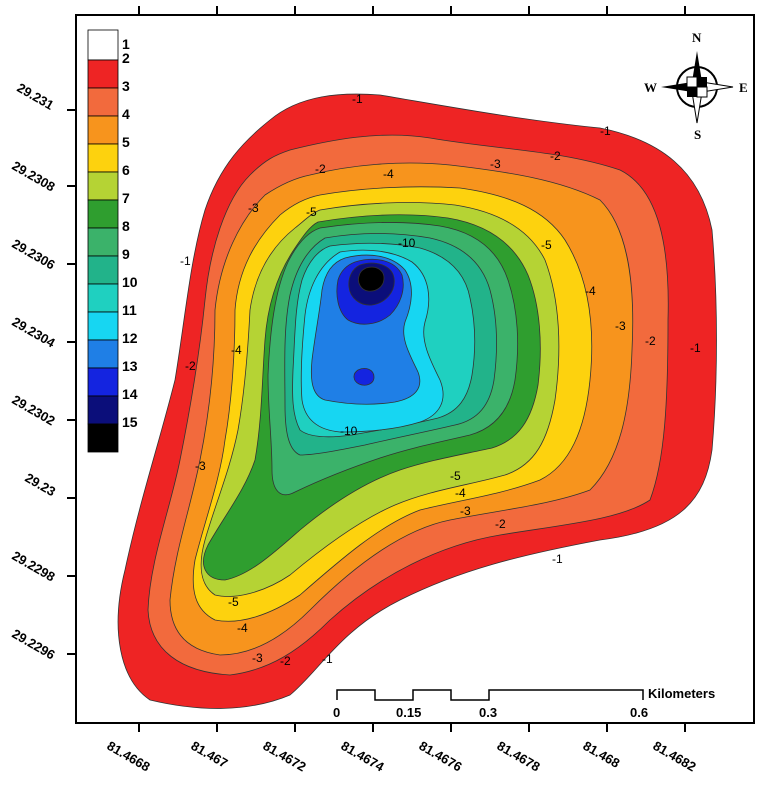 The image size is (758, 791). Describe the element at coordinates (337, 712) in the screenshot. I see `scale-tick-label: 0` at that location.